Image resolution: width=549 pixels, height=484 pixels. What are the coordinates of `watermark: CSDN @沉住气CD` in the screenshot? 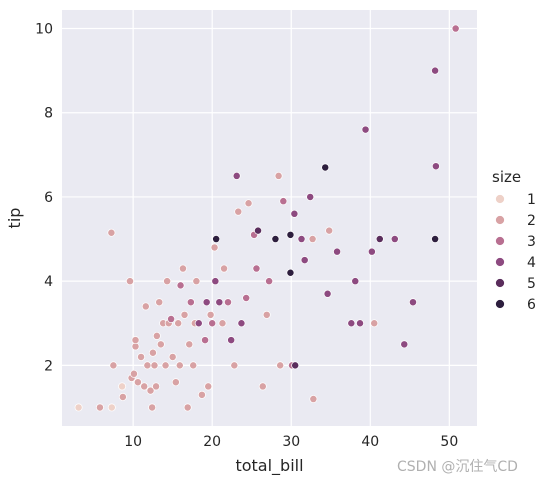 It's located at (457, 467).